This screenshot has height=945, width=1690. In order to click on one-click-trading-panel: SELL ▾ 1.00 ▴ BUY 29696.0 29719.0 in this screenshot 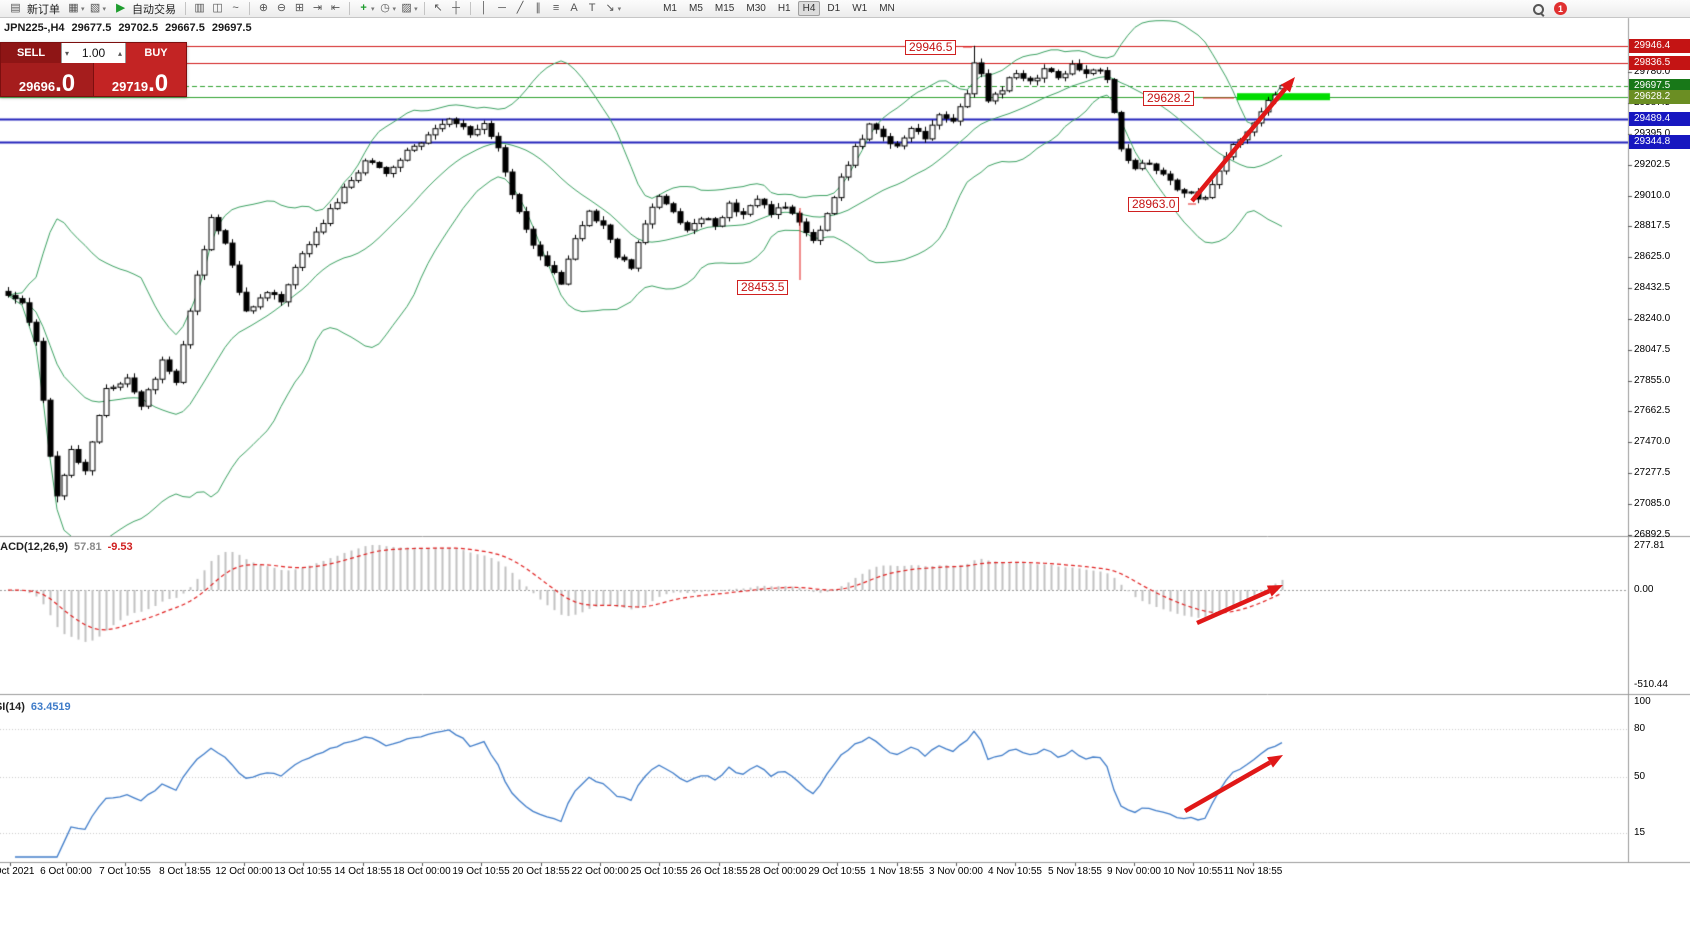, I will do `click(93, 69)`.